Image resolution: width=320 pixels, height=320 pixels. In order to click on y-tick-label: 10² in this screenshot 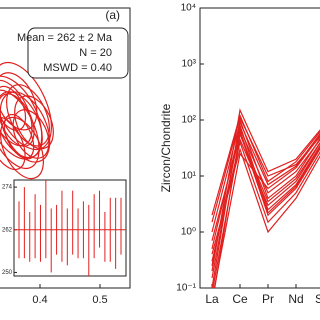, I will do `click(189, 120)`.